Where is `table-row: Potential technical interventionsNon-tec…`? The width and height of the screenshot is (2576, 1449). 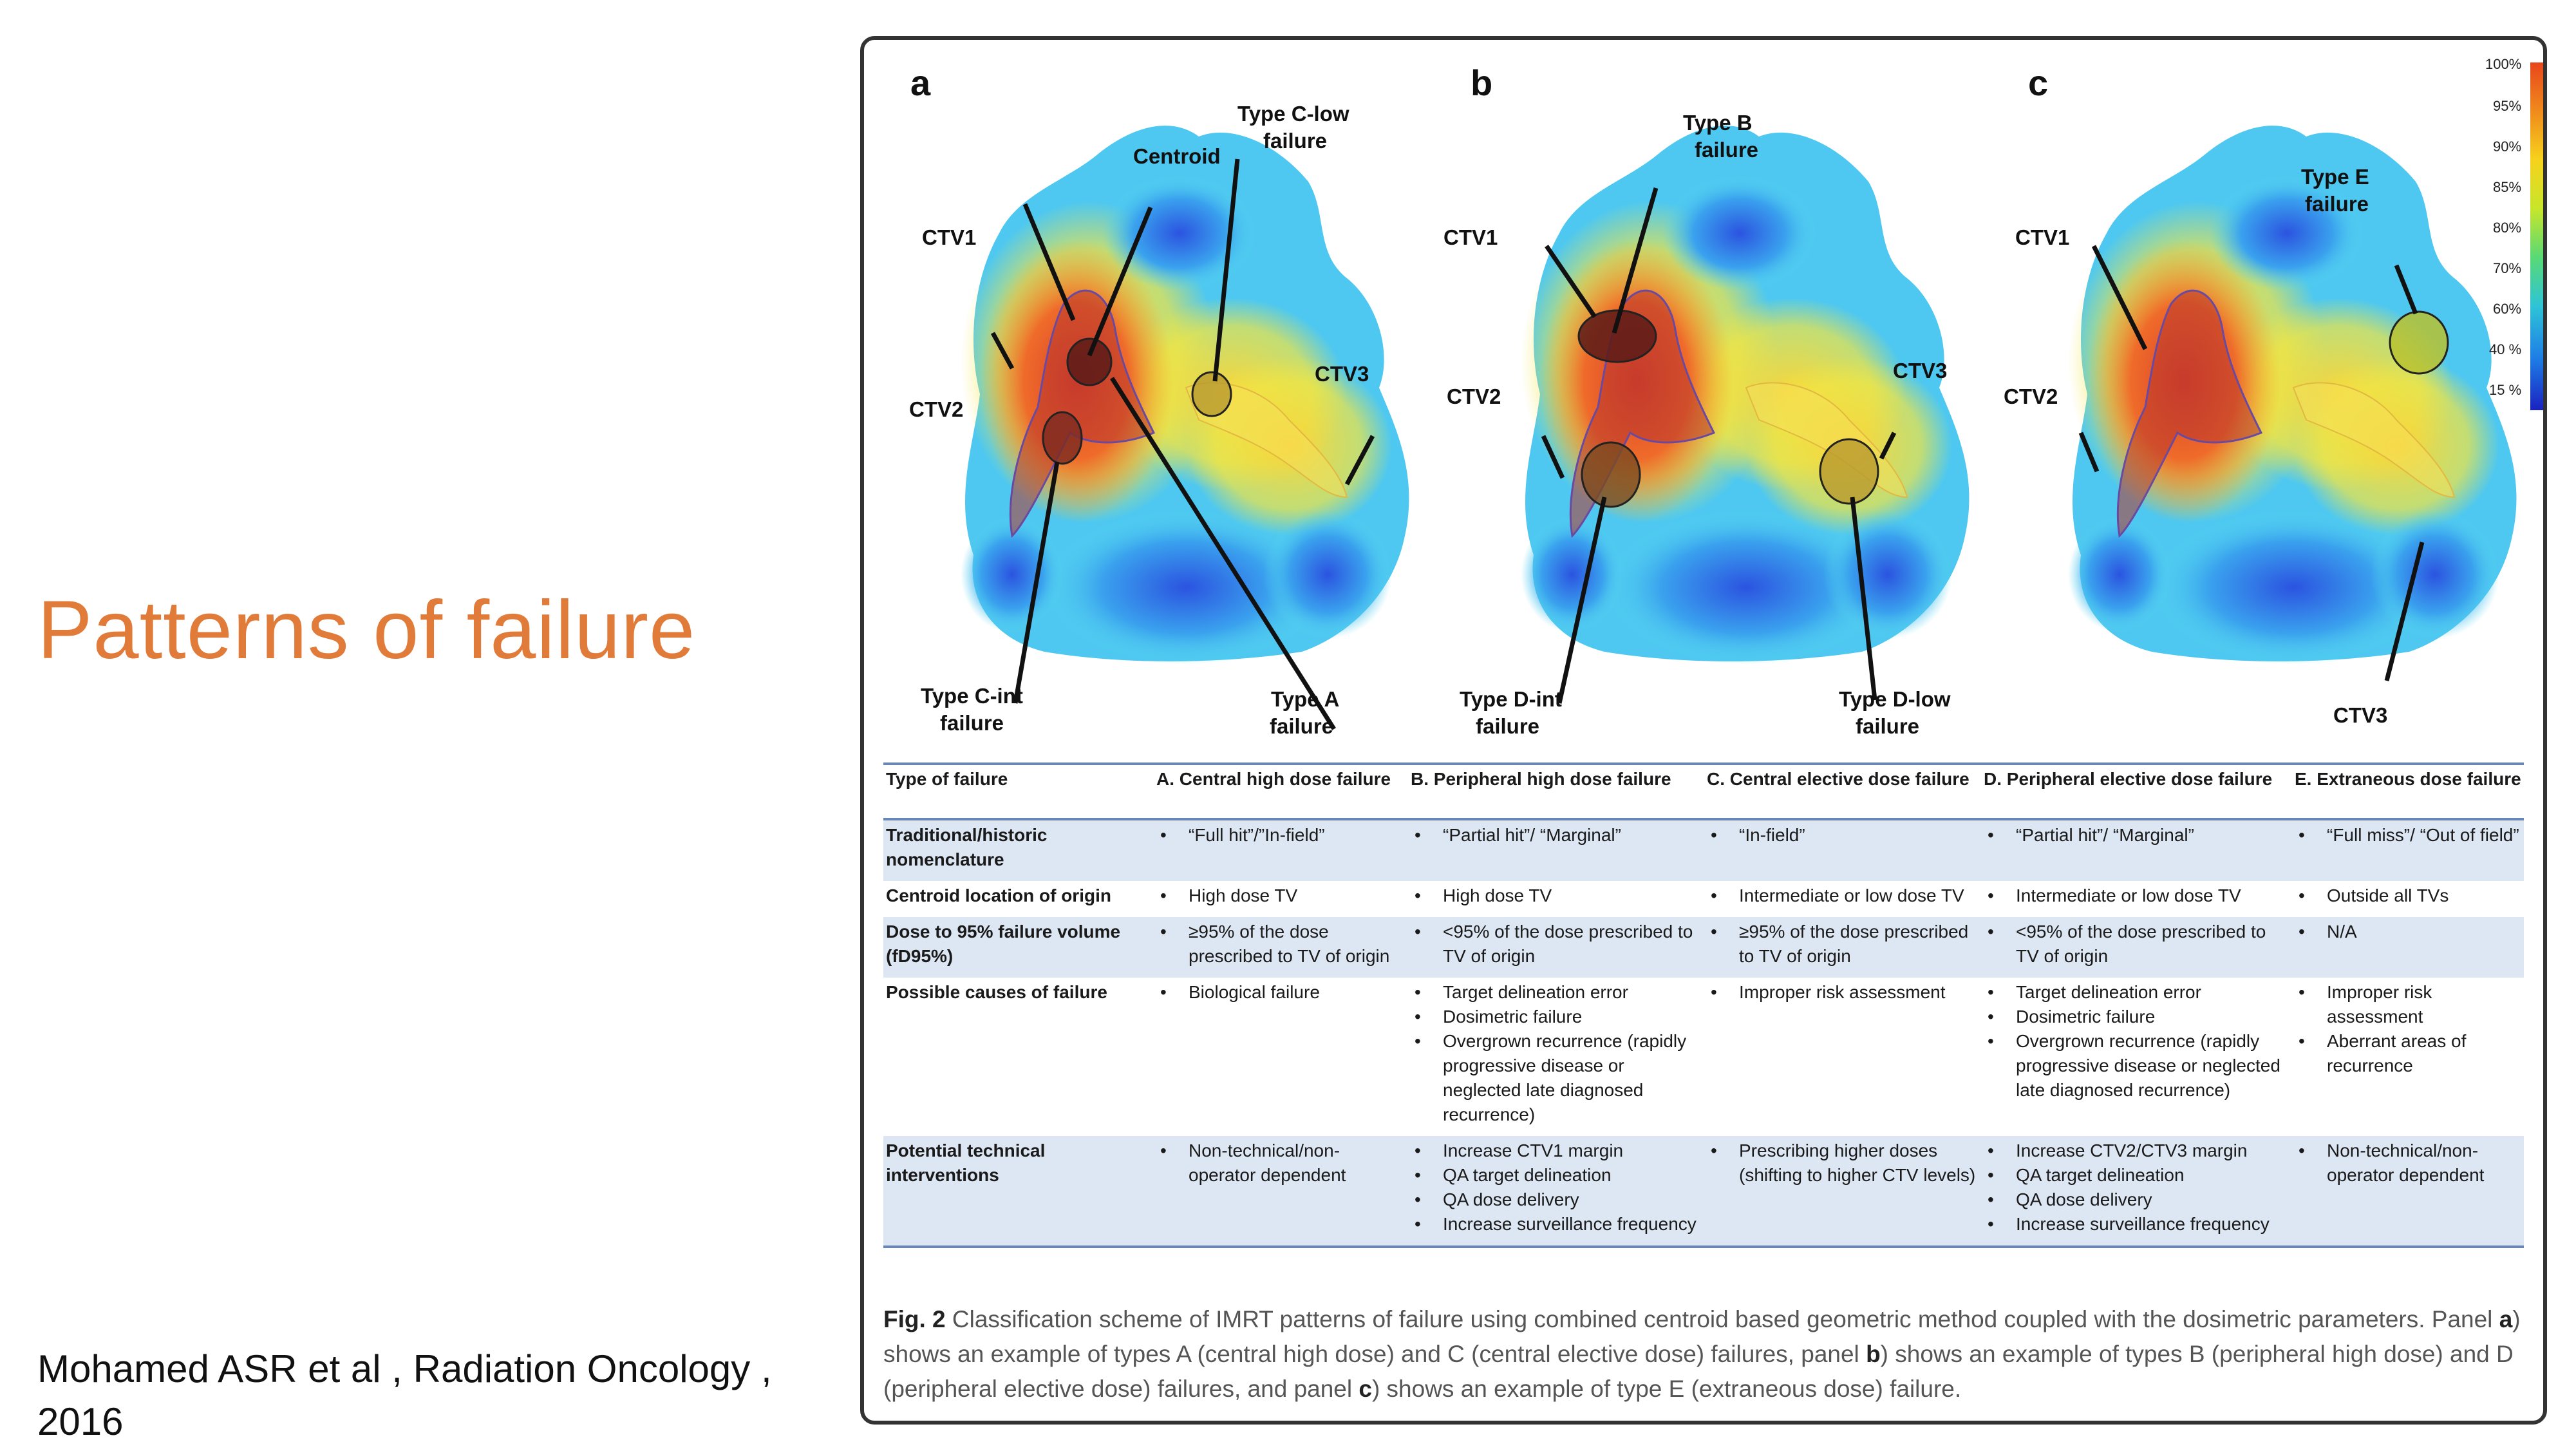 table-row: Potential technical interventionsNon-tec… is located at coordinates (1703, 1192).